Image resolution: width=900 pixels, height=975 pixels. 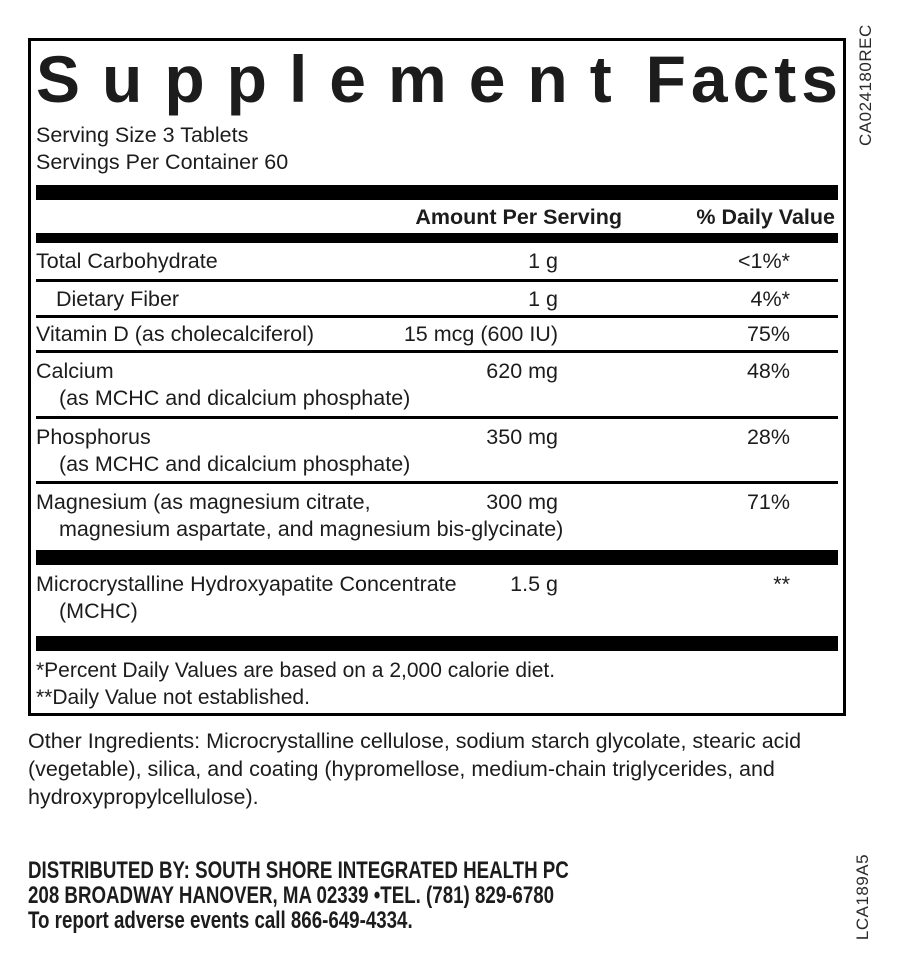 I want to click on nutrient-amount: 1.5 g, so click(x=534, y=584).